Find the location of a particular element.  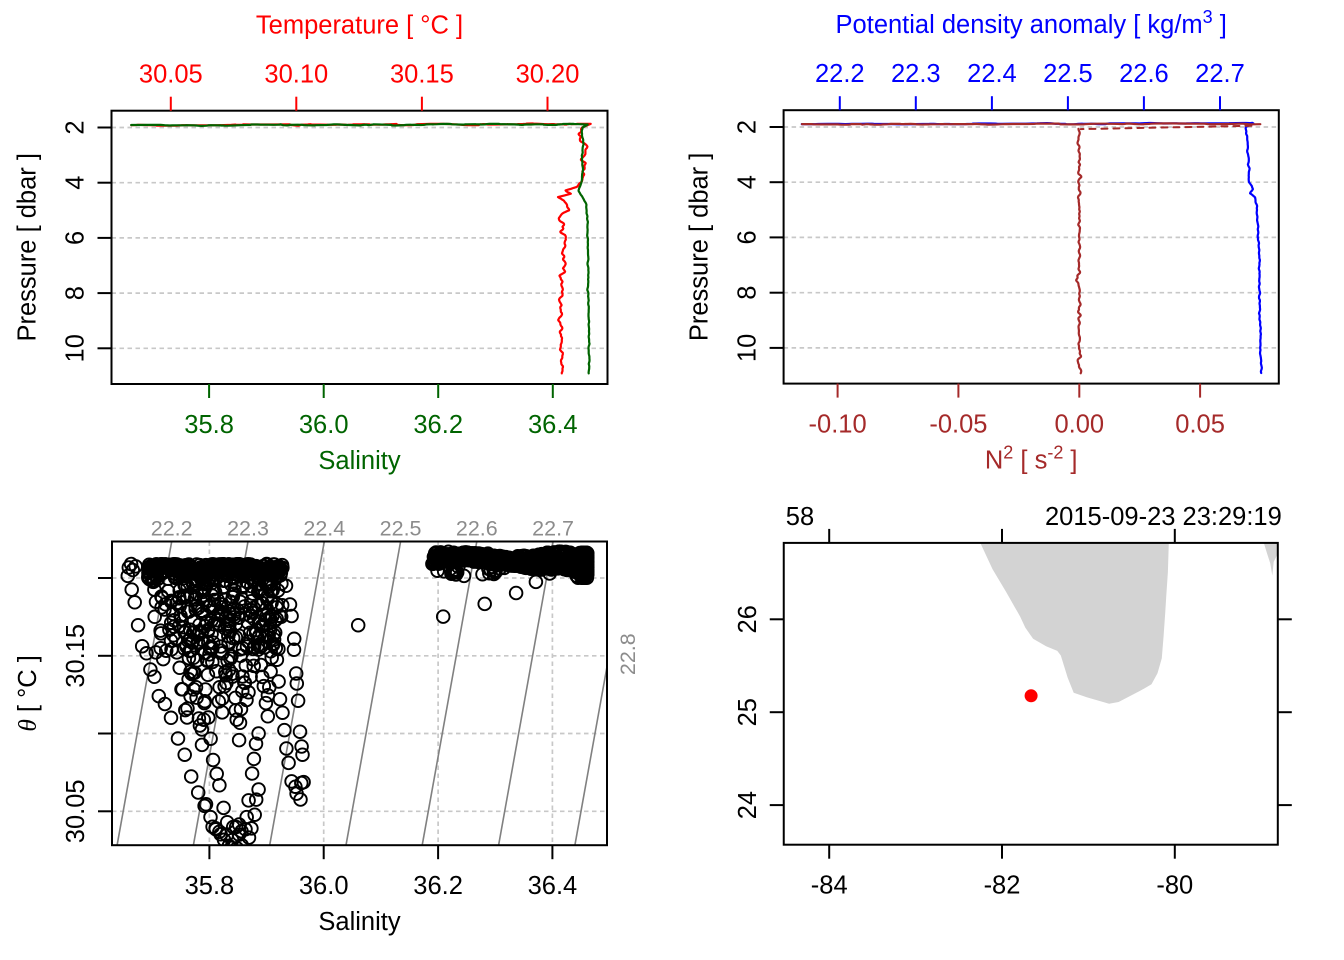

tick-label: 22.5 is located at coordinates (1068, 74).